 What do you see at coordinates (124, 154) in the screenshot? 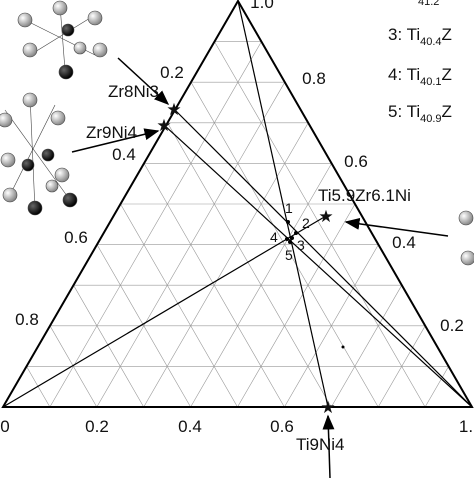
I see `left-tick-label: 0.4` at bounding box center [124, 154].